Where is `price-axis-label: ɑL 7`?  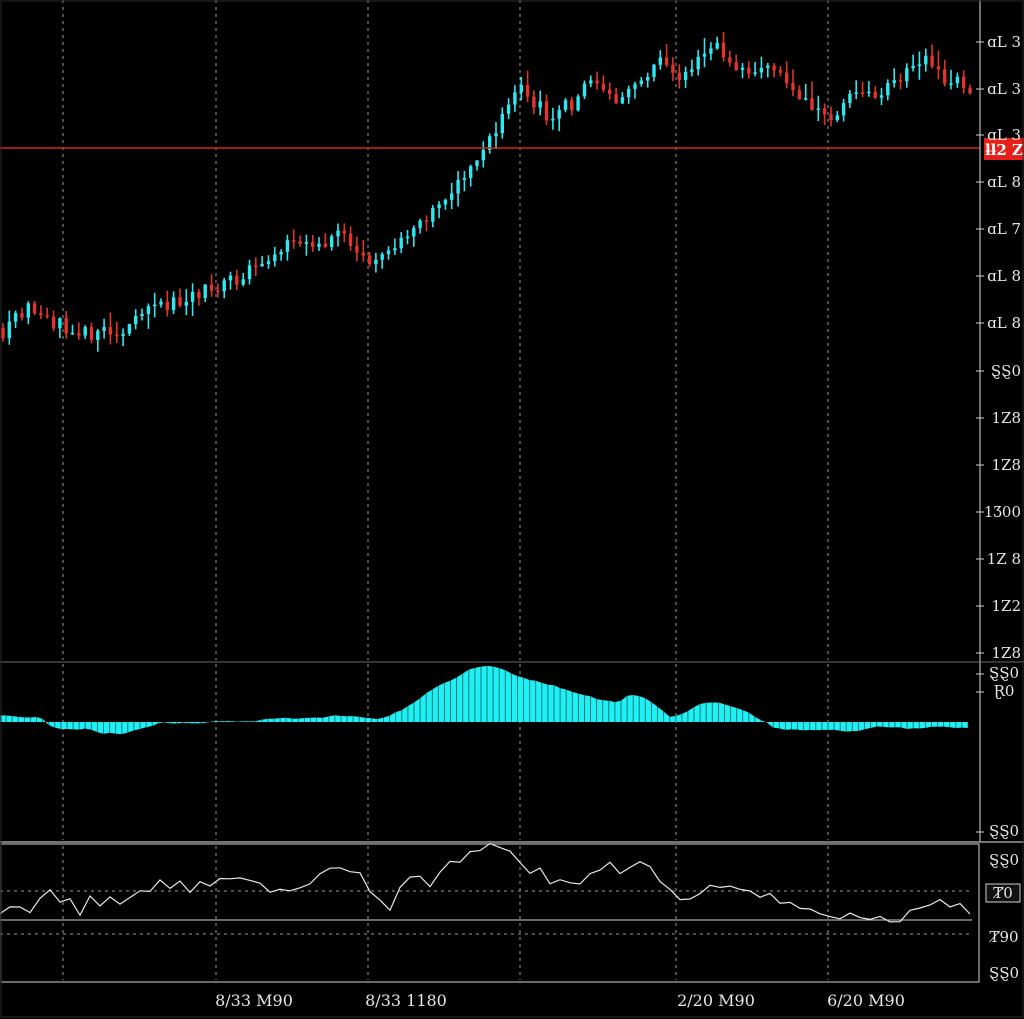 price-axis-label: ɑL 7 is located at coordinates (1004, 229).